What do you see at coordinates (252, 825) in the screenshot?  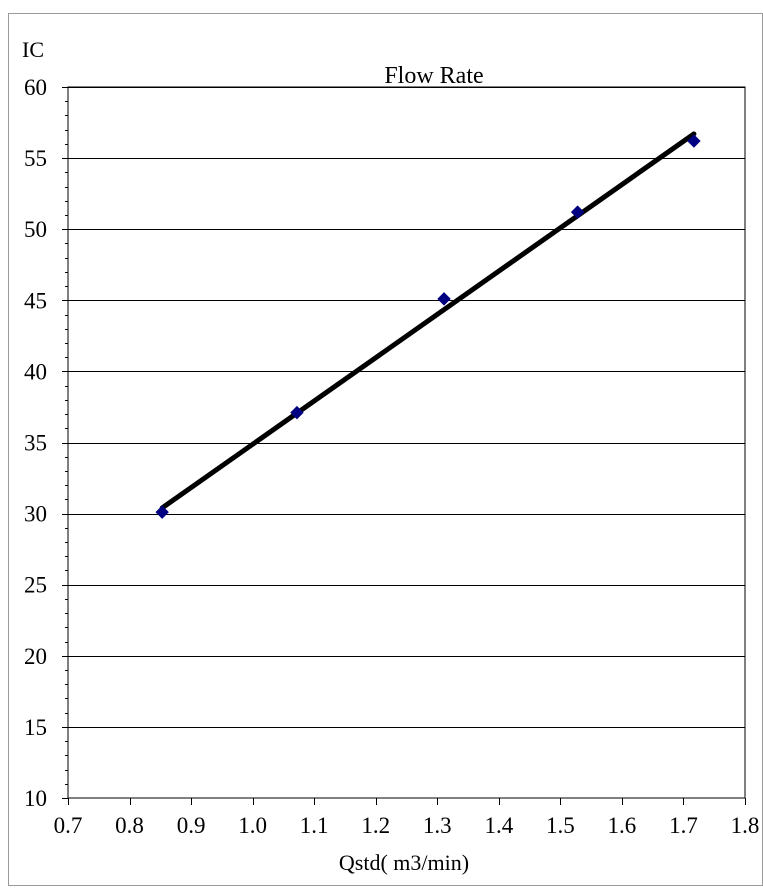 I see `x-tick-label: 1.0` at bounding box center [252, 825].